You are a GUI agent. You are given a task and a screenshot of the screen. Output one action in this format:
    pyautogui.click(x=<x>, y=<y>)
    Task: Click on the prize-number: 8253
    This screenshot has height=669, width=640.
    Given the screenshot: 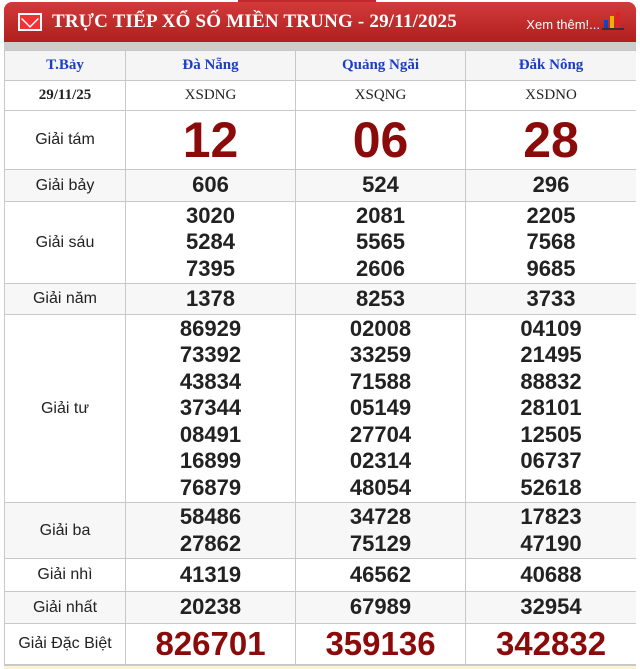 What is the action you would take?
    pyautogui.click(x=380, y=298)
    